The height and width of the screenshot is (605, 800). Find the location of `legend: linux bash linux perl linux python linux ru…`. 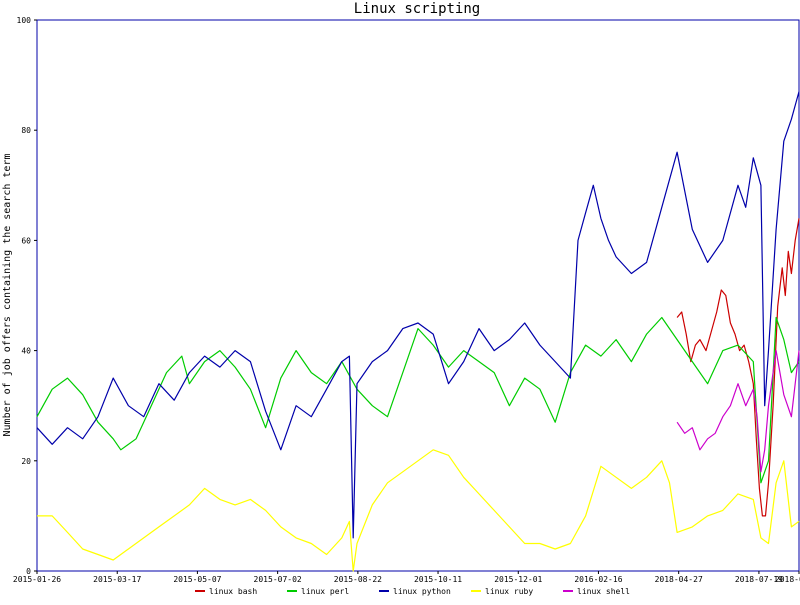

legend: linux bash linux perl linux python linux ru… is located at coordinates (412, 591).